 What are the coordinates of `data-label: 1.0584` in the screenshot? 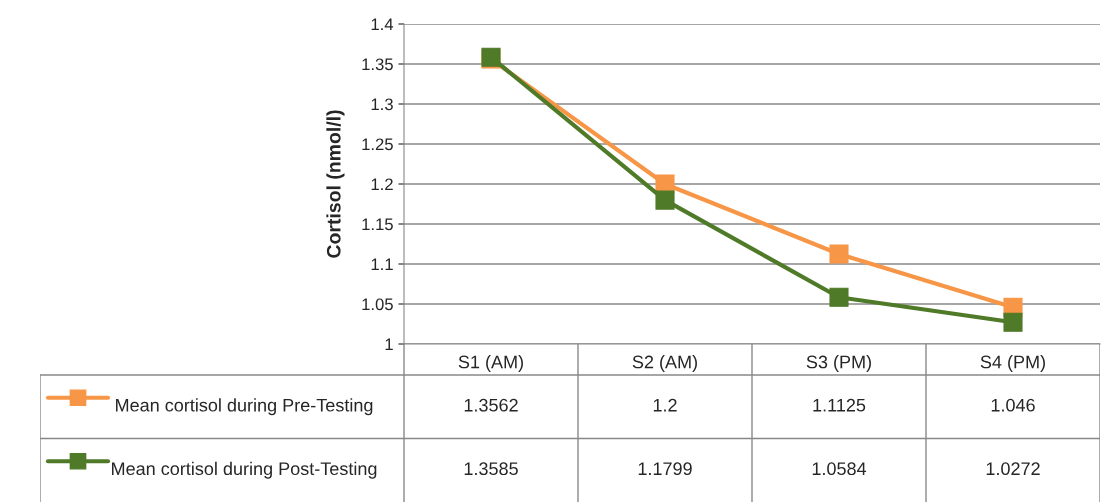 It's located at (839, 469).